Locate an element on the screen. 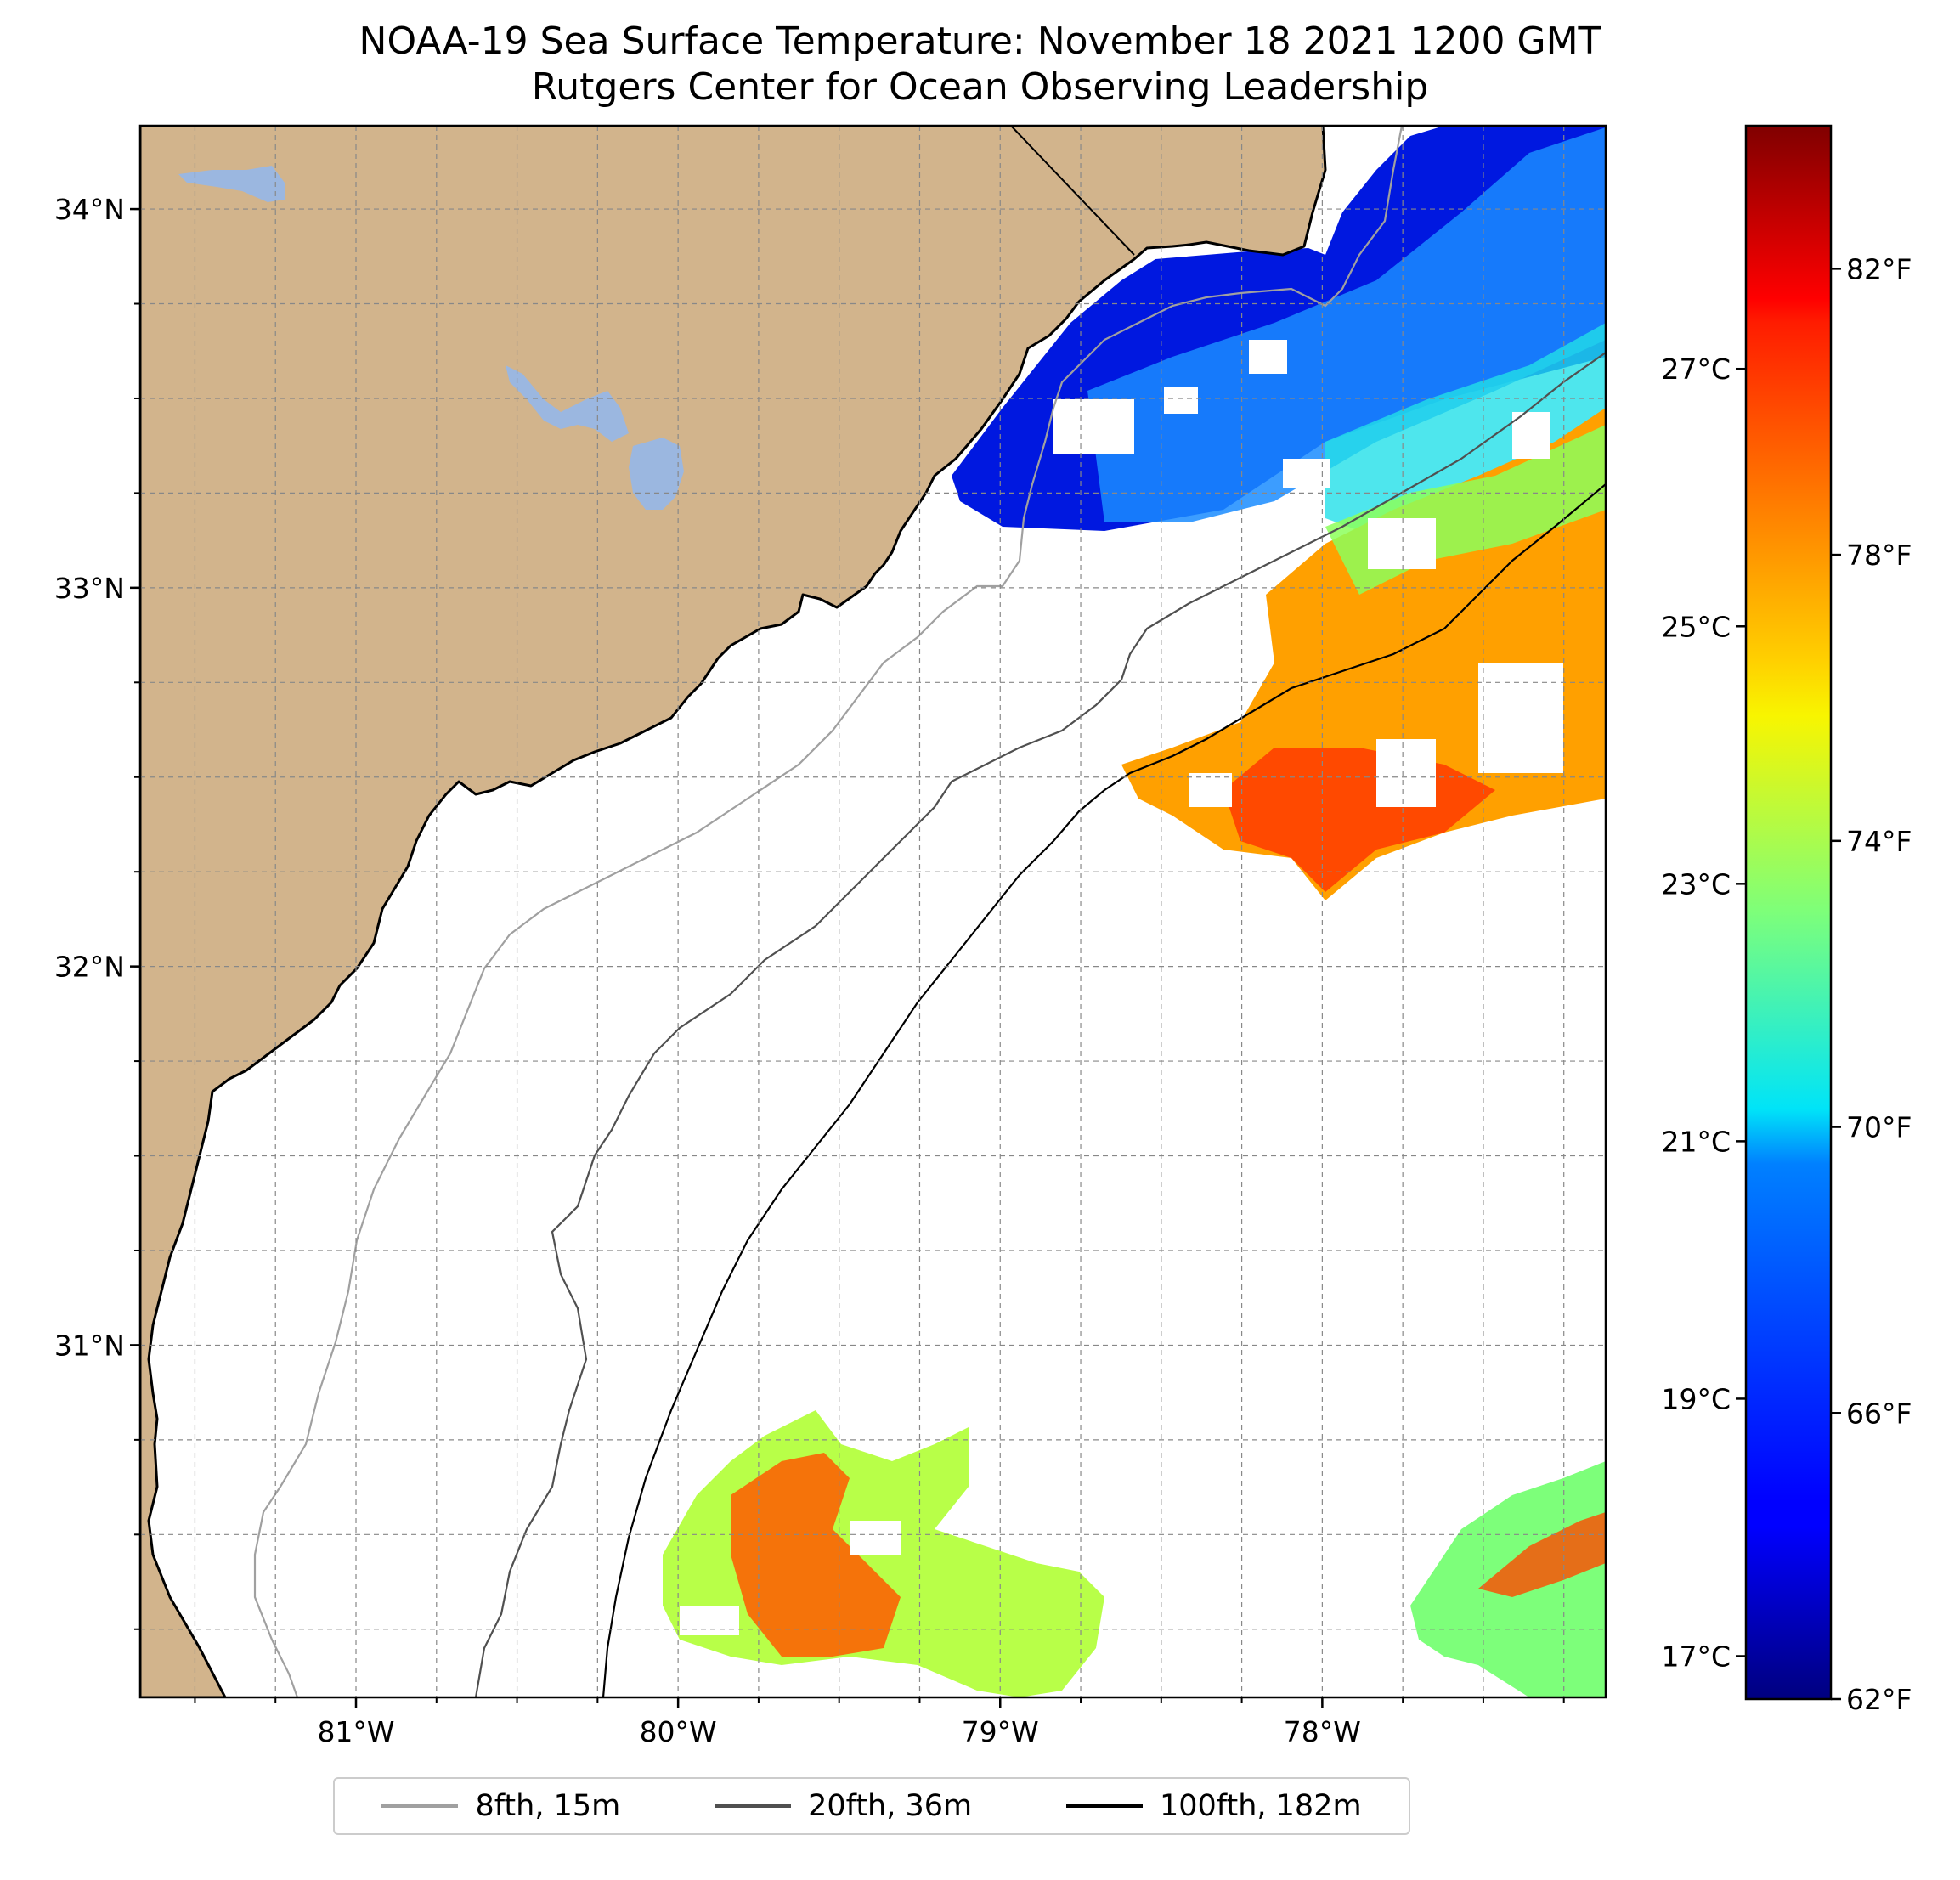 This screenshot has width=1960, height=1880. lake-marion is located at coordinates (567, 404).